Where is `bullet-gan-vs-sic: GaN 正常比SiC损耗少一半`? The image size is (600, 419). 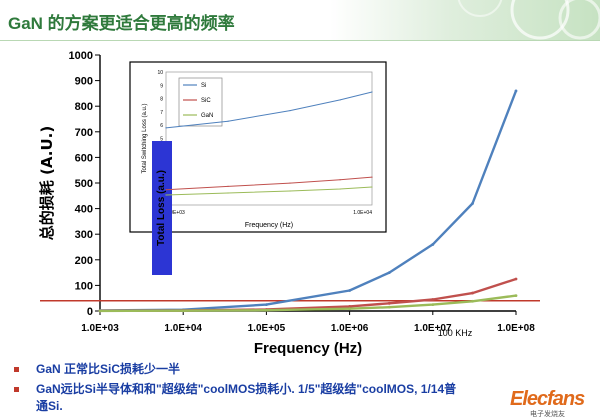
bullet-gan-vs-sic: GaN 正常比SiC损耗少一半 is located at coordinates (108, 369).